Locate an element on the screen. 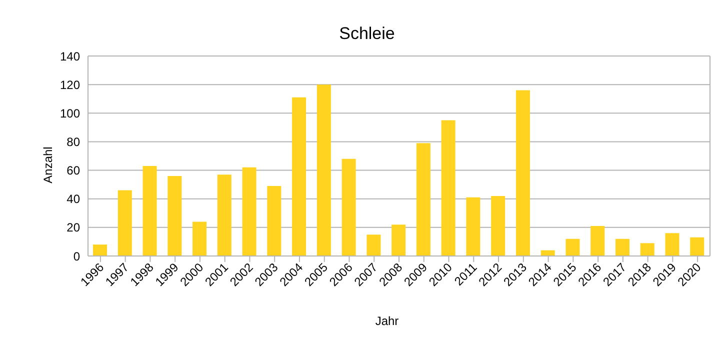 This screenshot has width=718, height=340. x-axis-title: Jahr is located at coordinates (387, 321).